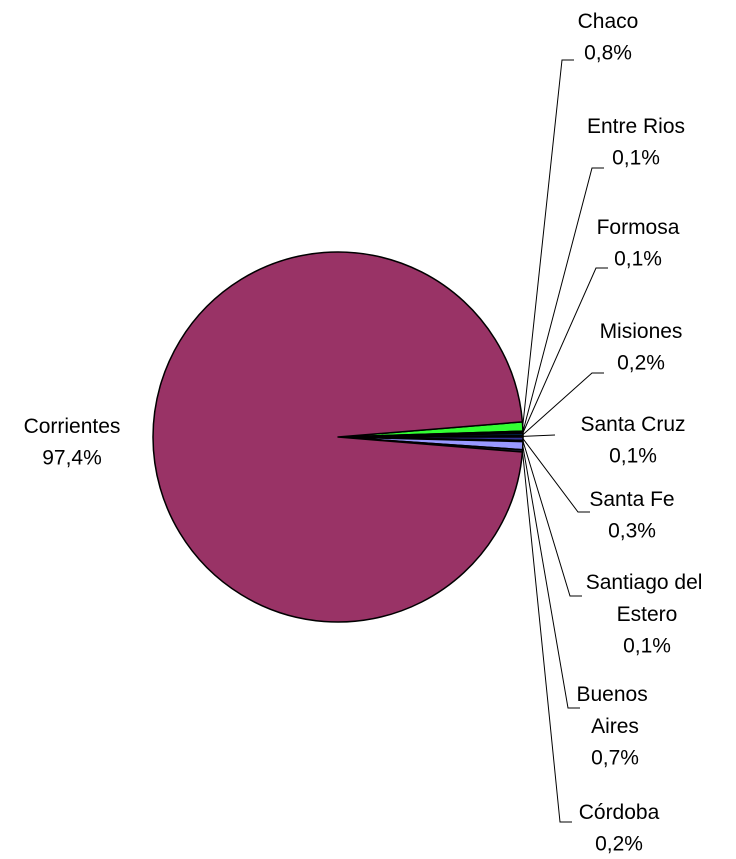 Image resolution: width=736 pixels, height=859 pixels. Describe the element at coordinates (641, 331) in the screenshot. I see `slice-label: Misiones` at that location.